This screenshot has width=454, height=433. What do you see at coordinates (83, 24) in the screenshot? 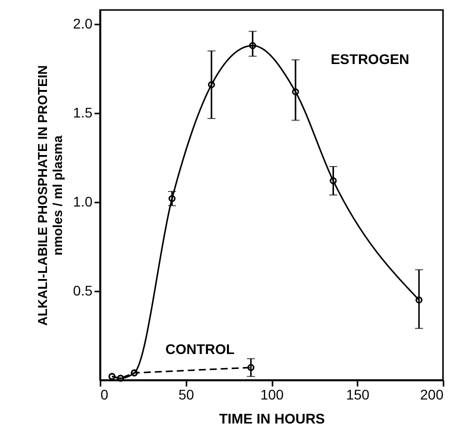
I see `y-tick-label: 2.0` at bounding box center [83, 24].